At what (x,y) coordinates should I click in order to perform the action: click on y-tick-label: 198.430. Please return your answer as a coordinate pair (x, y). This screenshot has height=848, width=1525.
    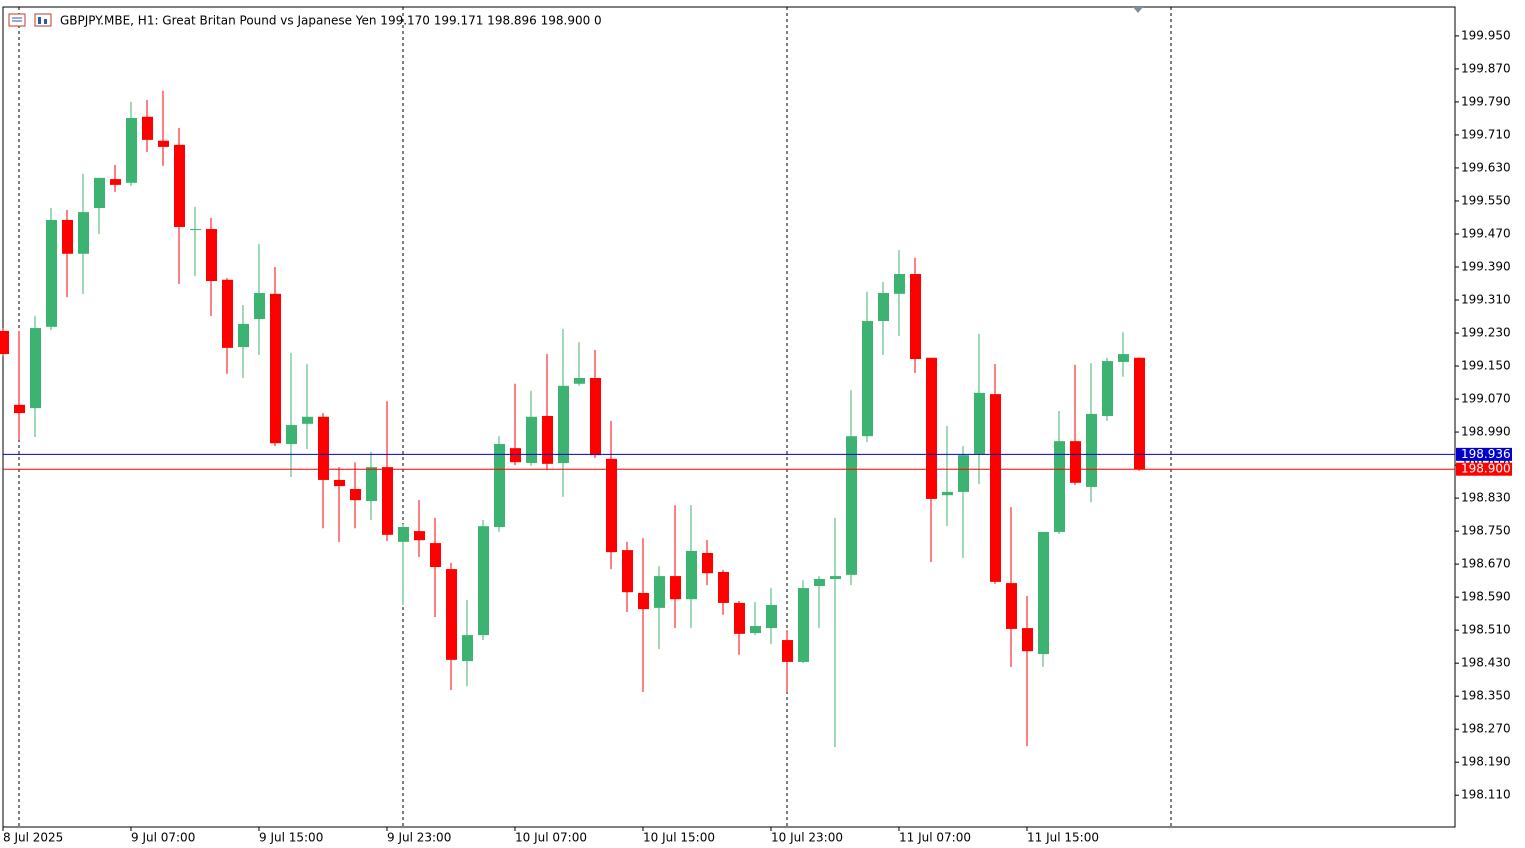
    Looking at the image, I should click on (1486, 663).